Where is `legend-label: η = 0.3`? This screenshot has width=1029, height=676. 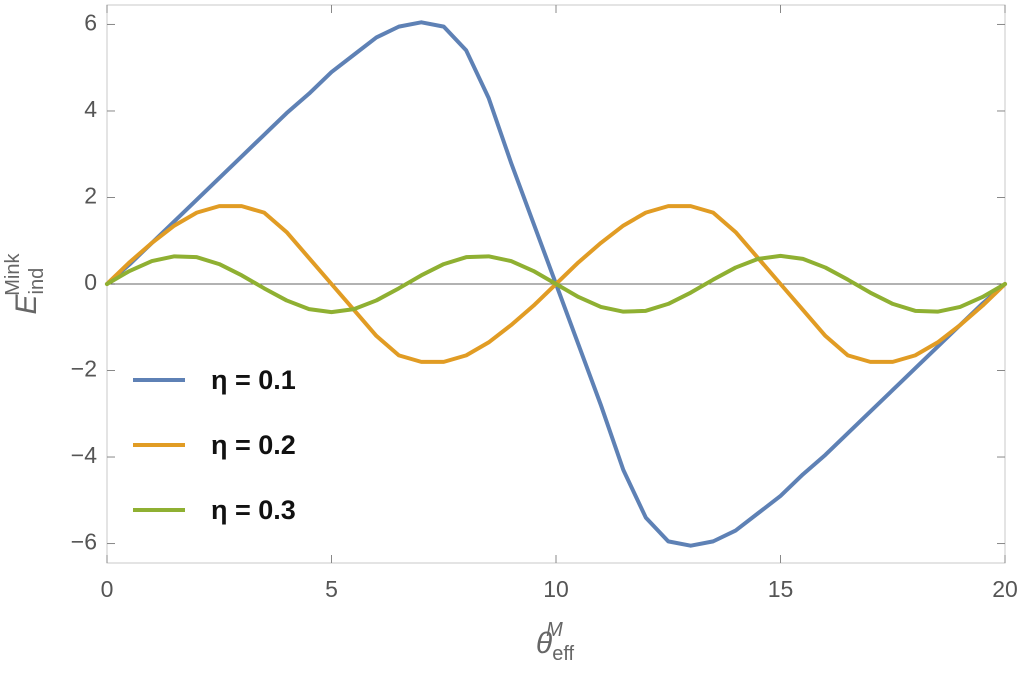 legend-label: η = 0.3 is located at coordinates (253, 510).